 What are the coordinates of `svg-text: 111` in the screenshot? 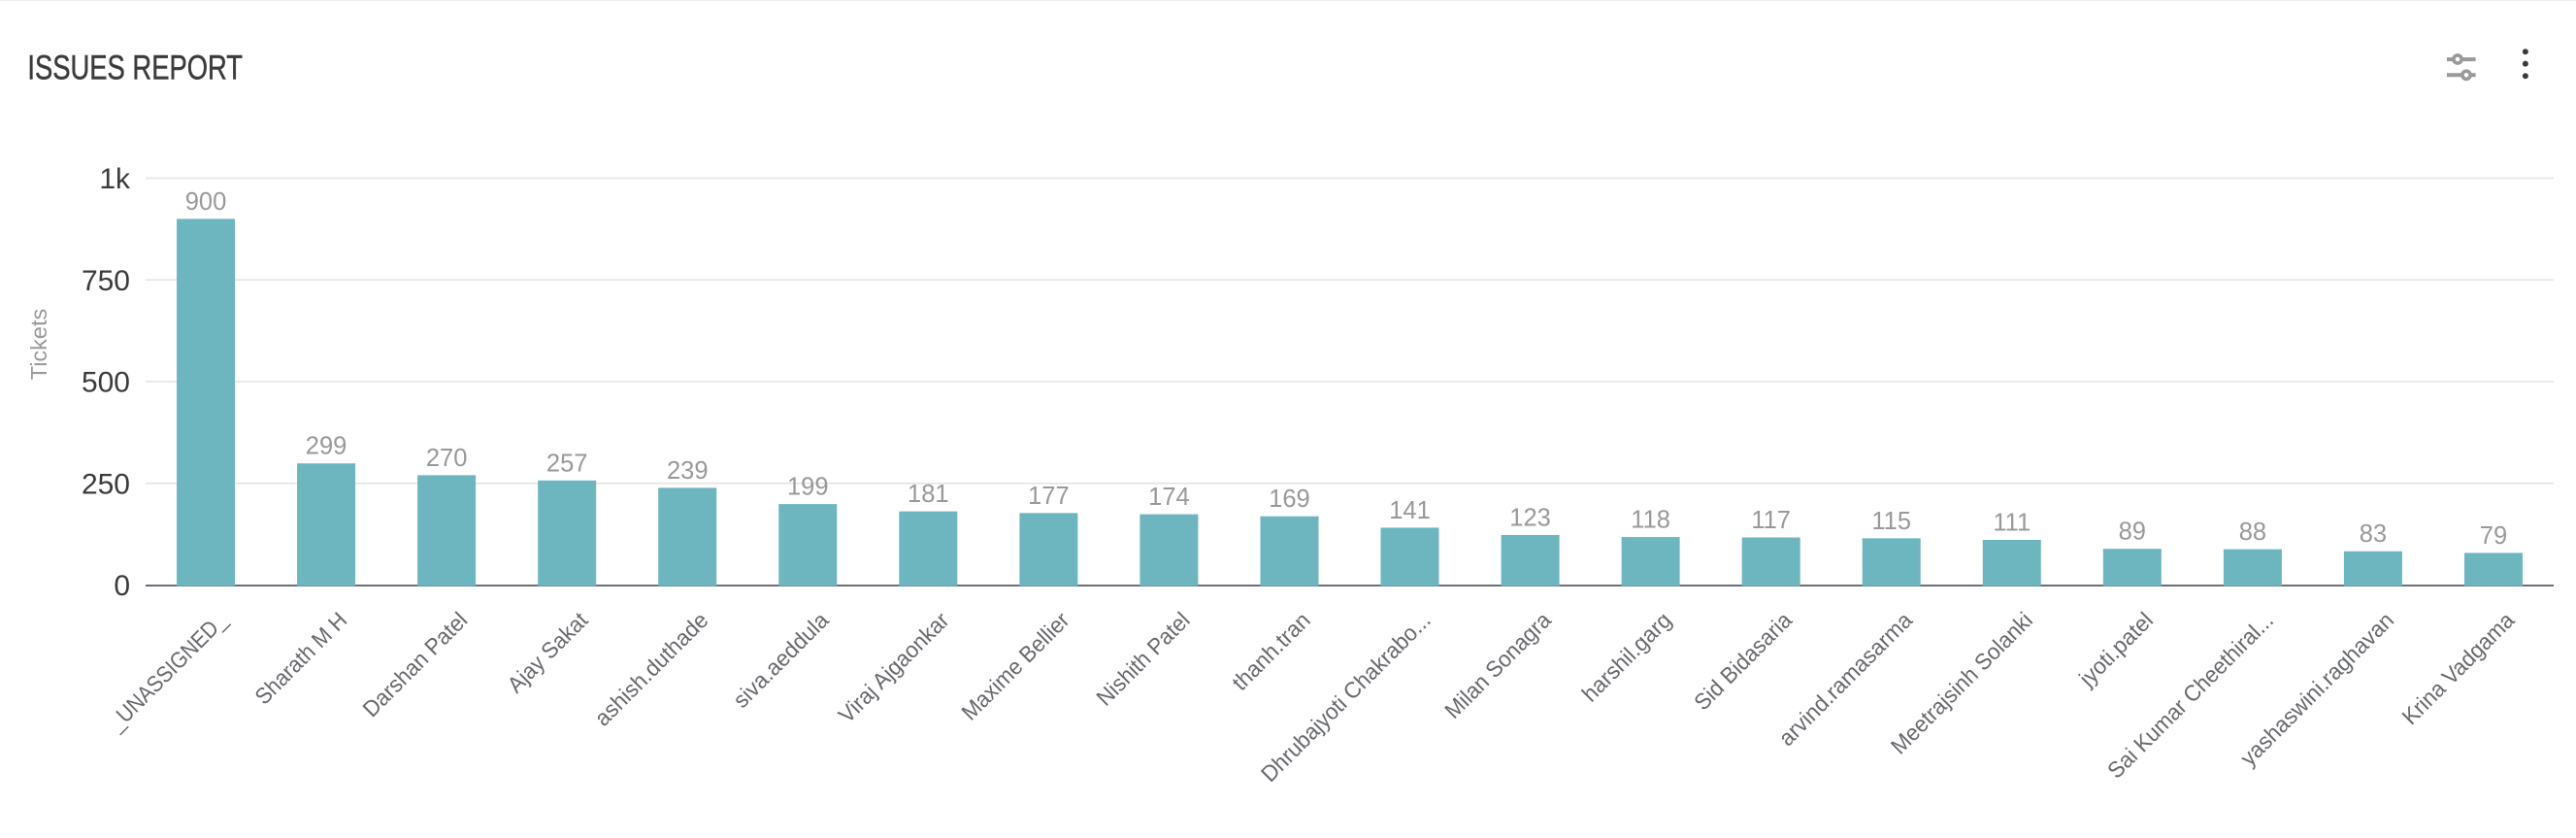 It's located at (2012, 522).